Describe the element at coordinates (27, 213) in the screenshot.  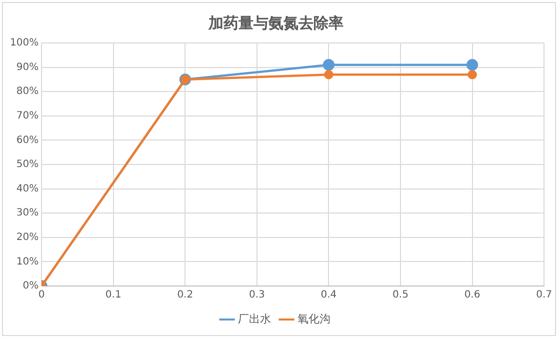
I see `y-tick-label: 30%` at that location.